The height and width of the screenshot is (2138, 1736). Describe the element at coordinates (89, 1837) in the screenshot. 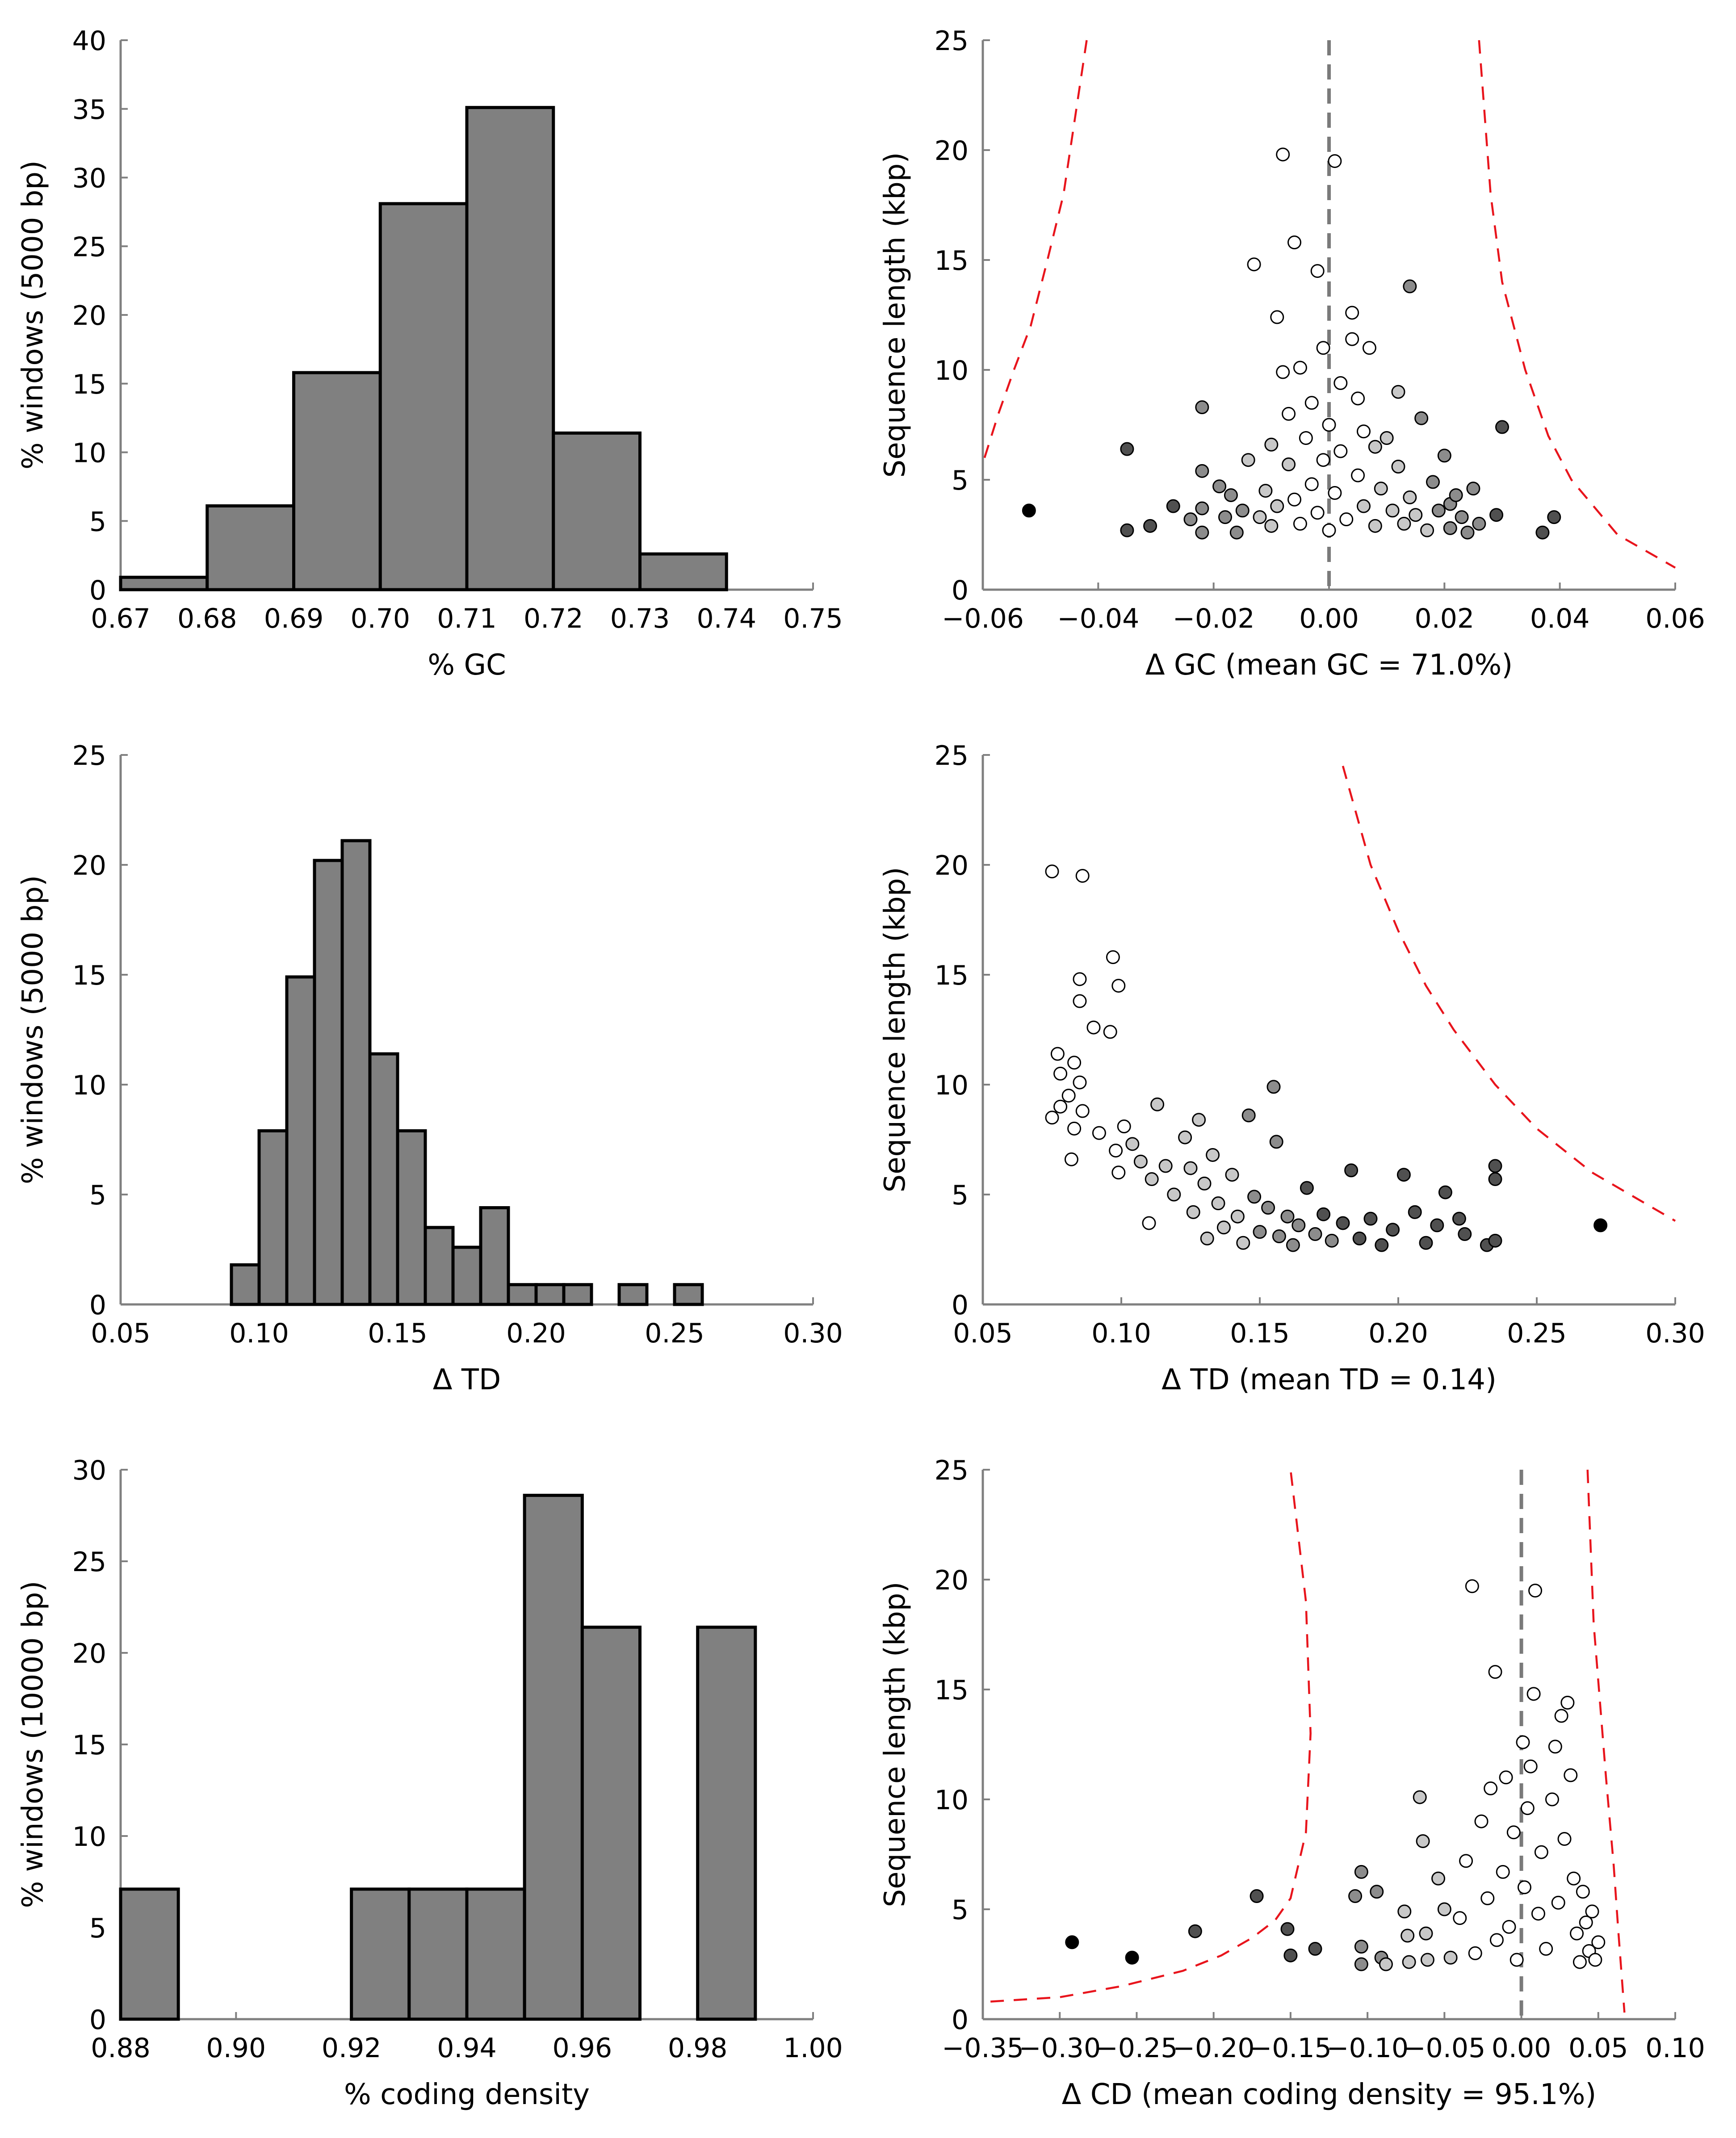

I see `cd-histogram-y-tick-label: 10` at that location.